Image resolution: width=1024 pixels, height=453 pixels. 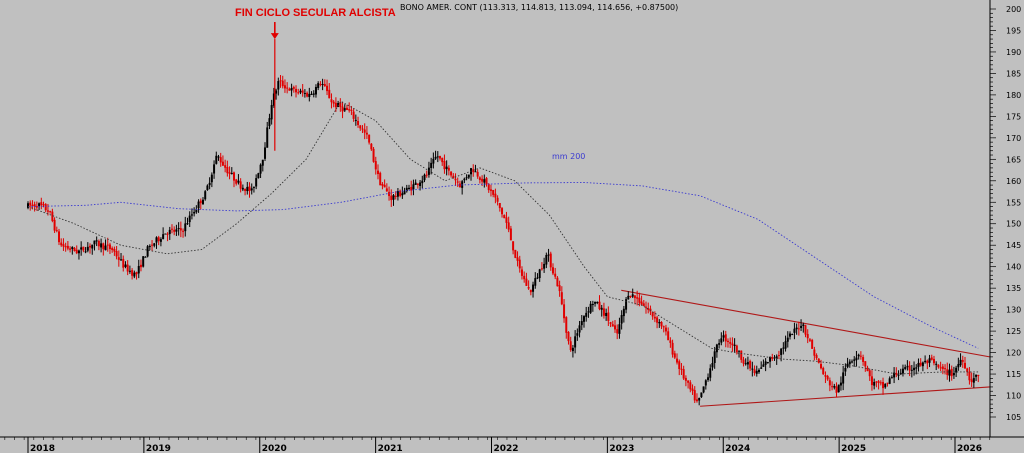 I want to click on x-tick-label: 2019, so click(x=158, y=448).